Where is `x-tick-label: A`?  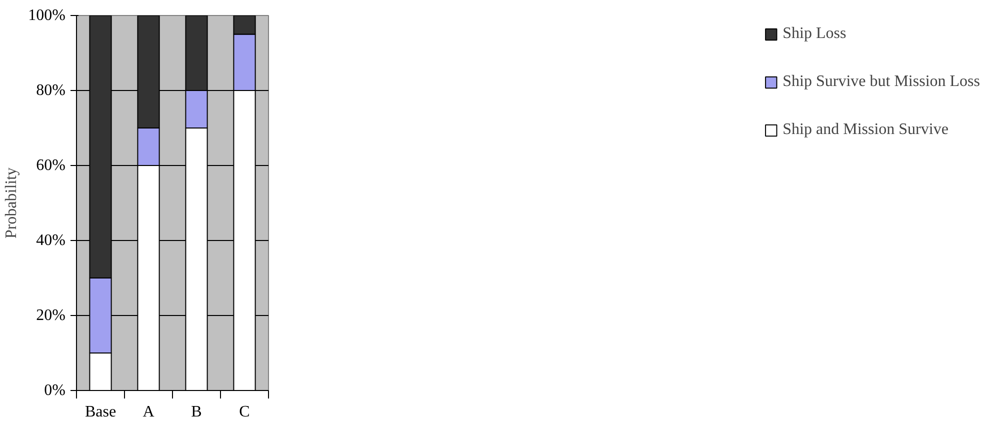 x-tick-label: A is located at coordinates (148, 412).